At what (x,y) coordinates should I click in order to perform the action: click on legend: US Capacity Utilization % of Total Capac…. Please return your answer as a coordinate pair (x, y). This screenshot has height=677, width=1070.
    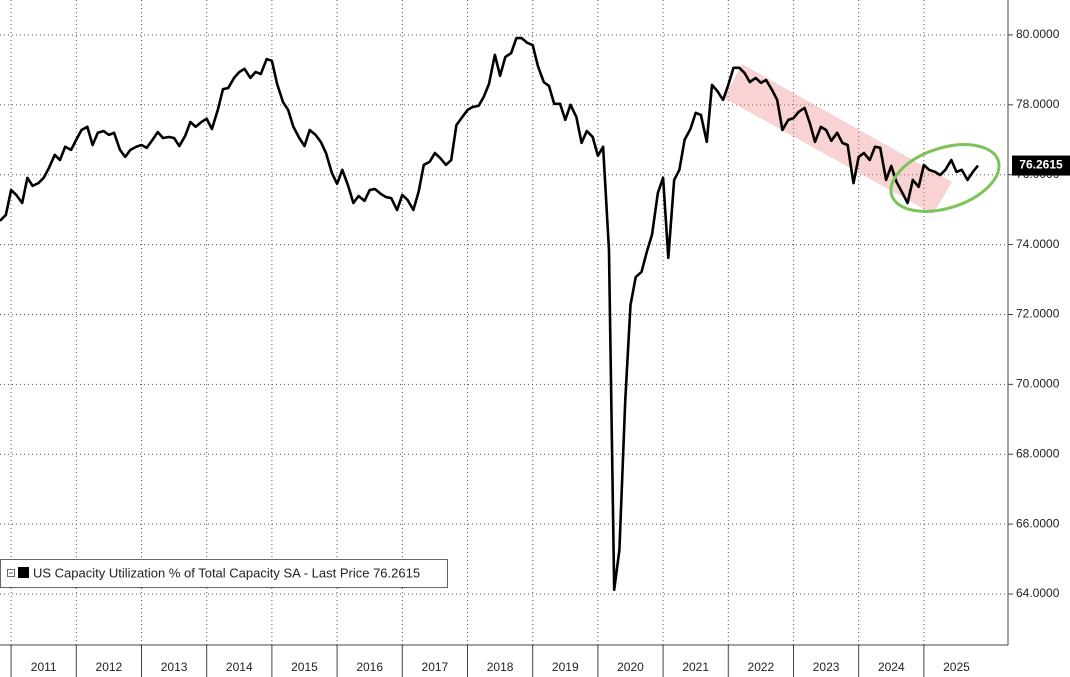
    Looking at the image, I should click on (224, 573).